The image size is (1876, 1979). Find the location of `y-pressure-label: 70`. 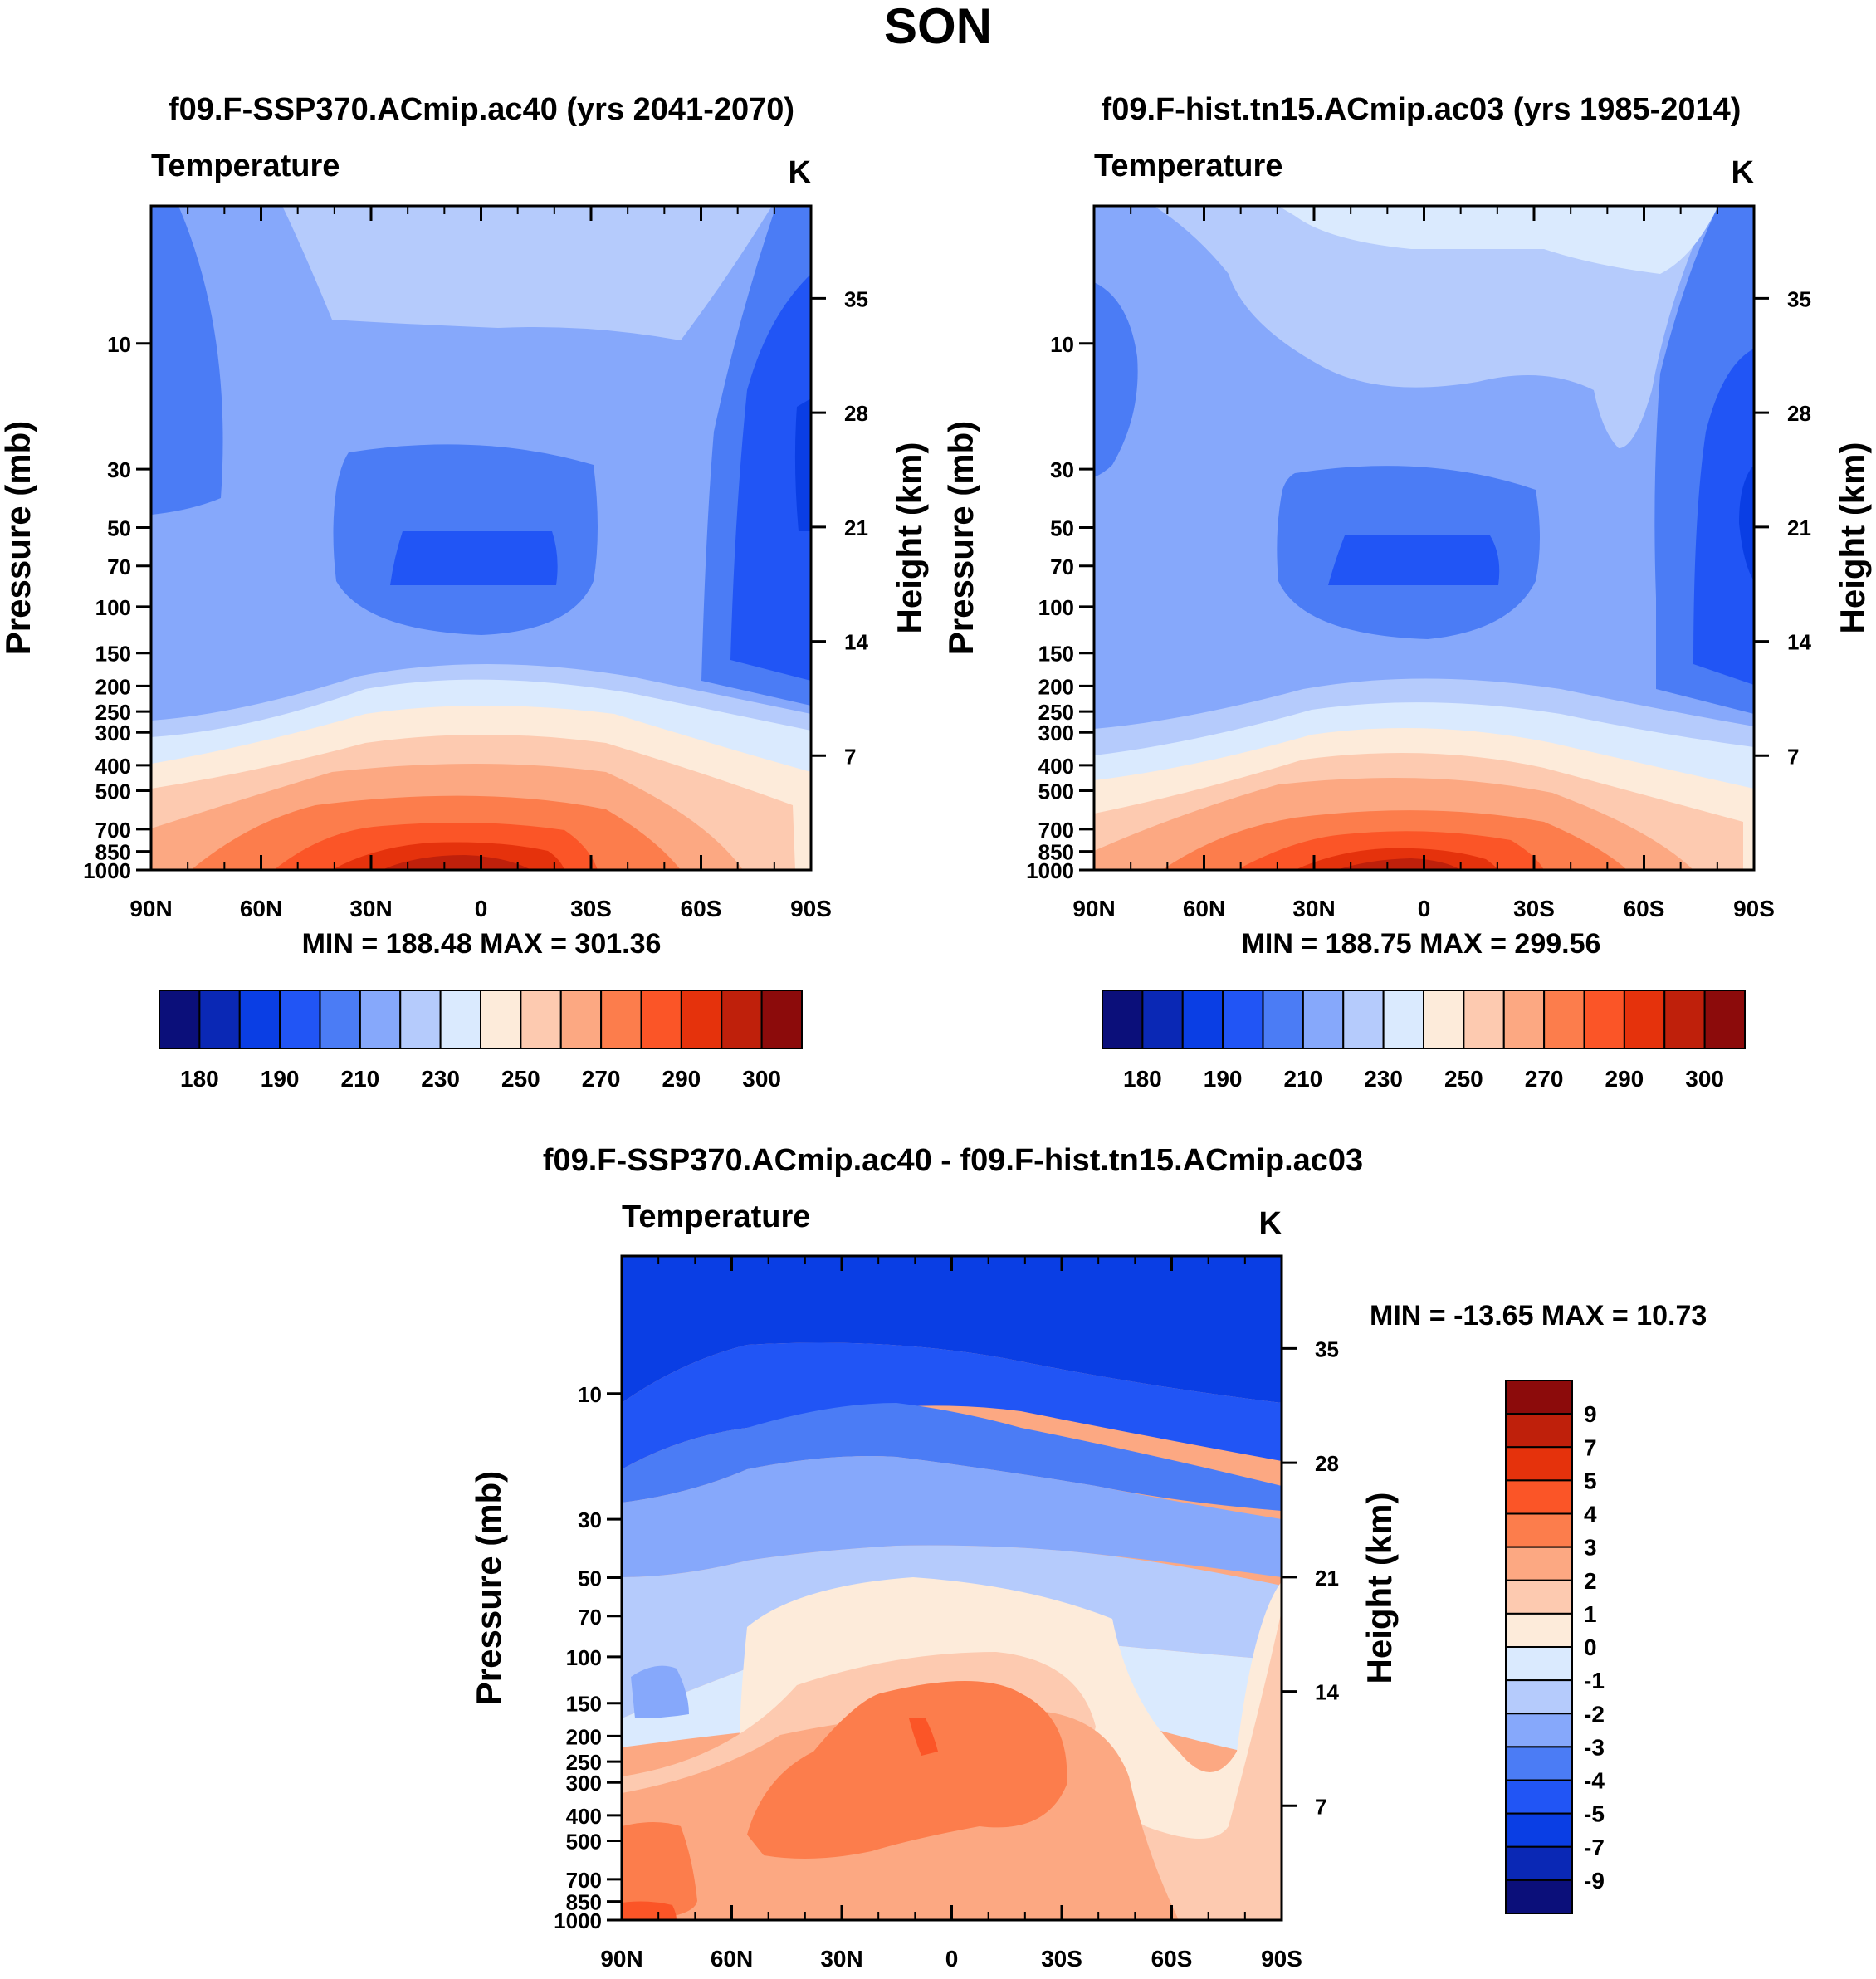

y-pressure-label: 70 is located at coordinates (590, 1617).